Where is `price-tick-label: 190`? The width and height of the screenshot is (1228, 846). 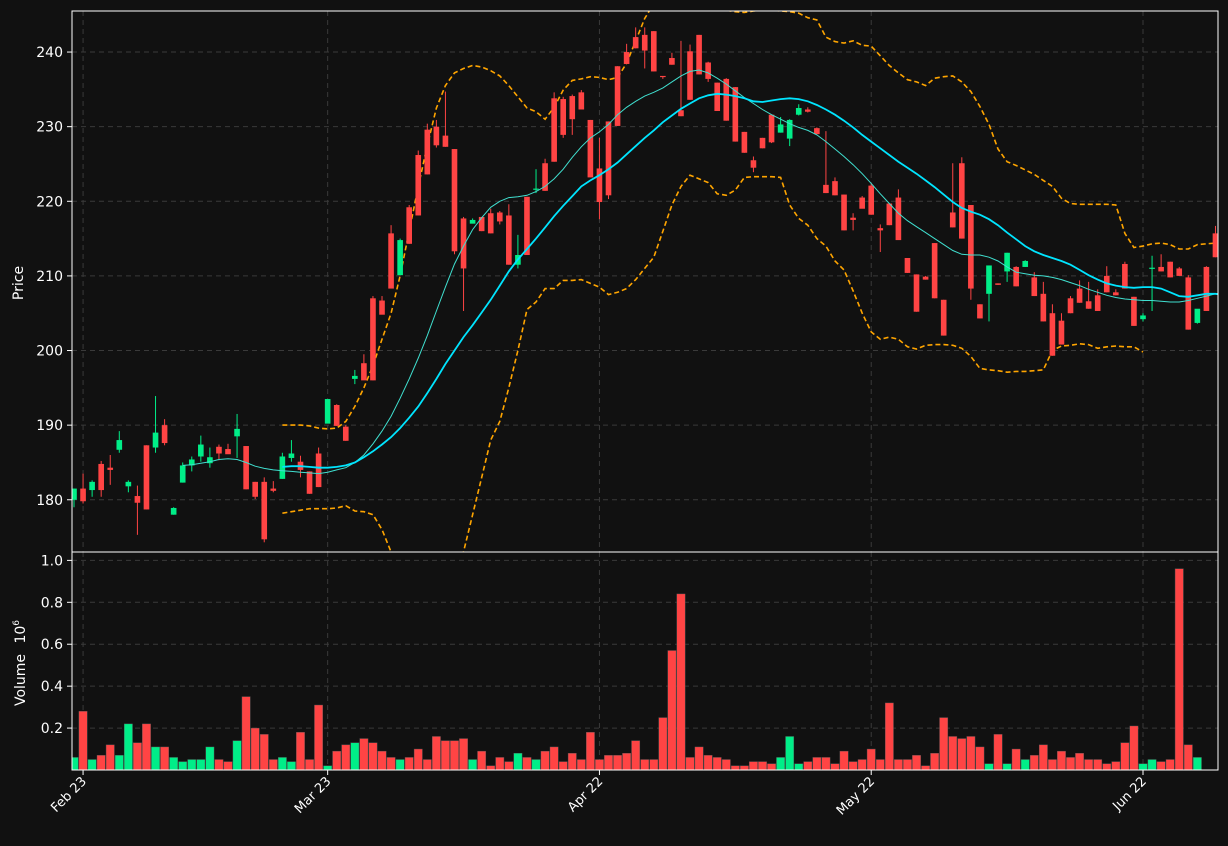
price-tick-label: 190 is located at coordinates (49, 426).